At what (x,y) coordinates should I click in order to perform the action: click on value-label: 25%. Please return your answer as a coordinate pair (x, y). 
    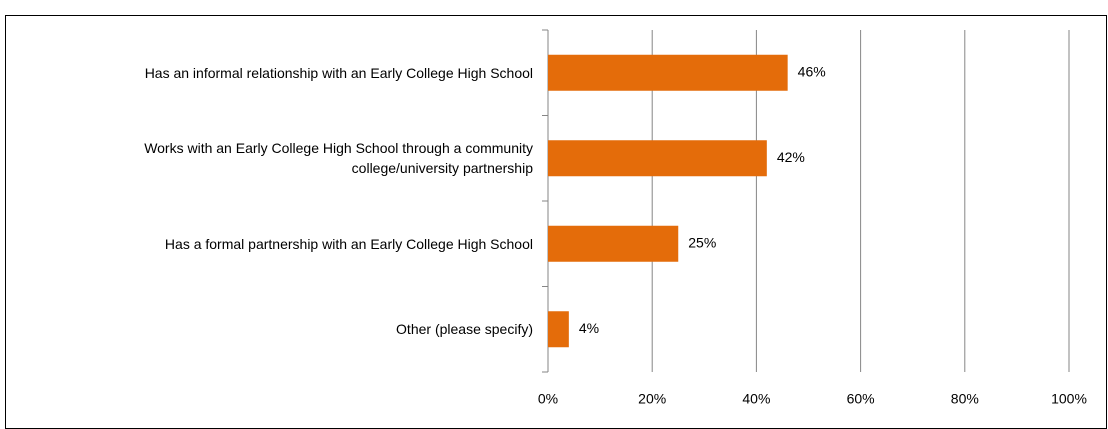
    Looking at the image, I should click on (702, 242).